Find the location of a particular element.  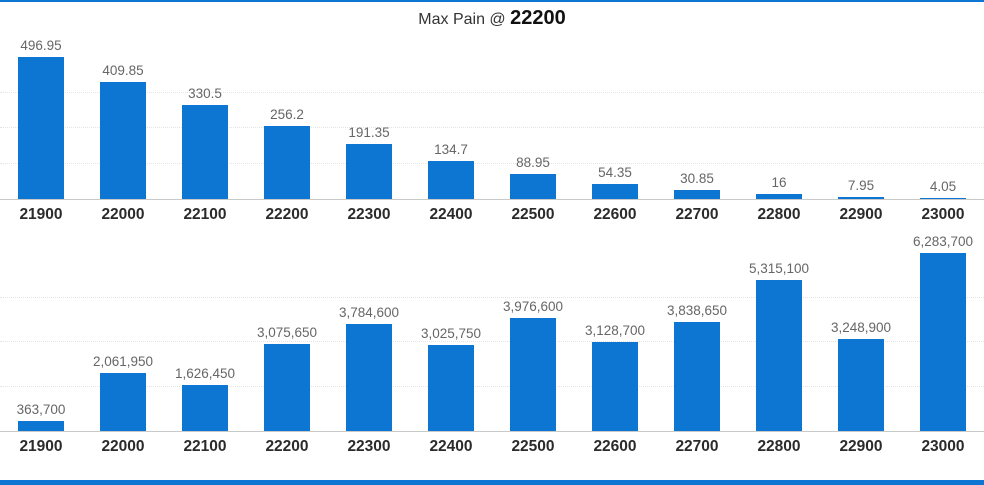

bar-column: 363,700 is located at coordinates (41, 416).